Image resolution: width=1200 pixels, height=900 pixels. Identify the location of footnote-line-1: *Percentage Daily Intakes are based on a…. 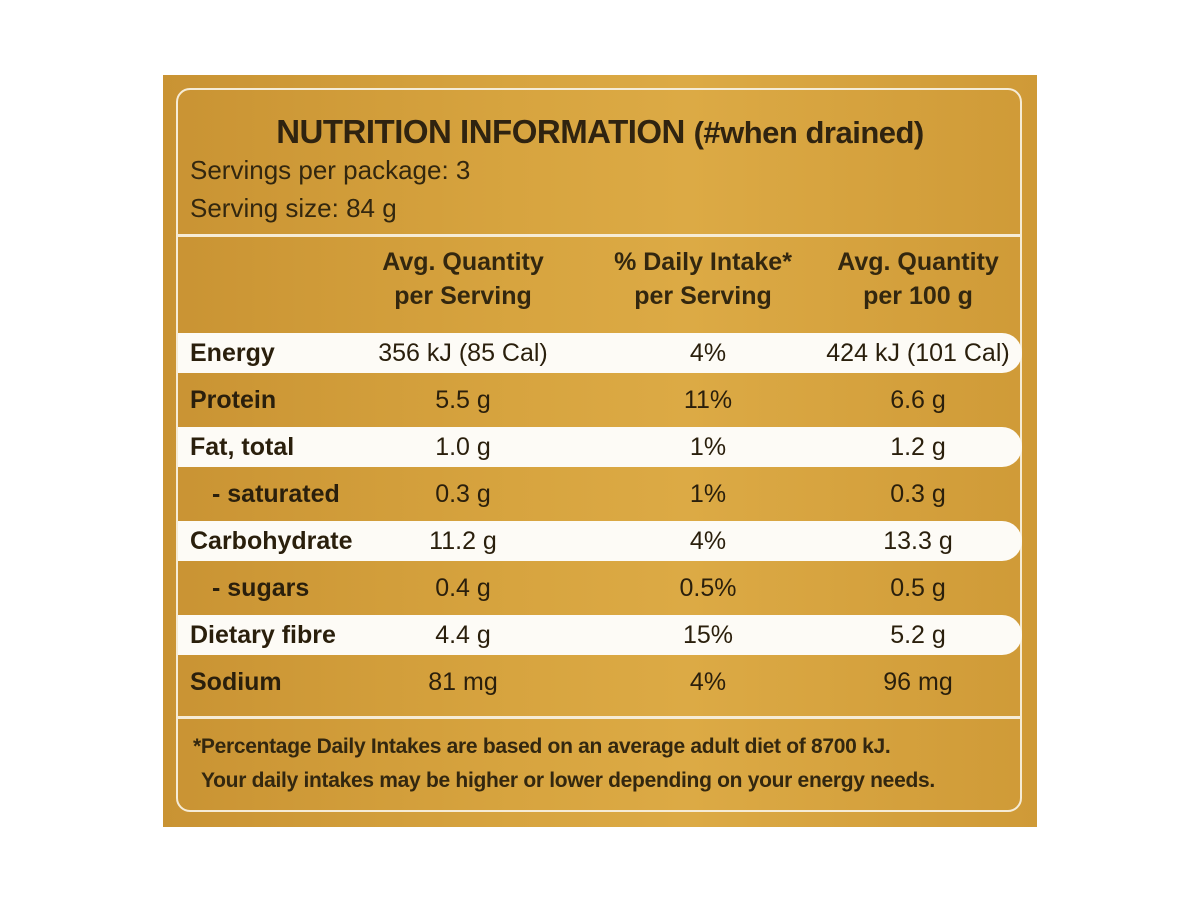
(542, 746).